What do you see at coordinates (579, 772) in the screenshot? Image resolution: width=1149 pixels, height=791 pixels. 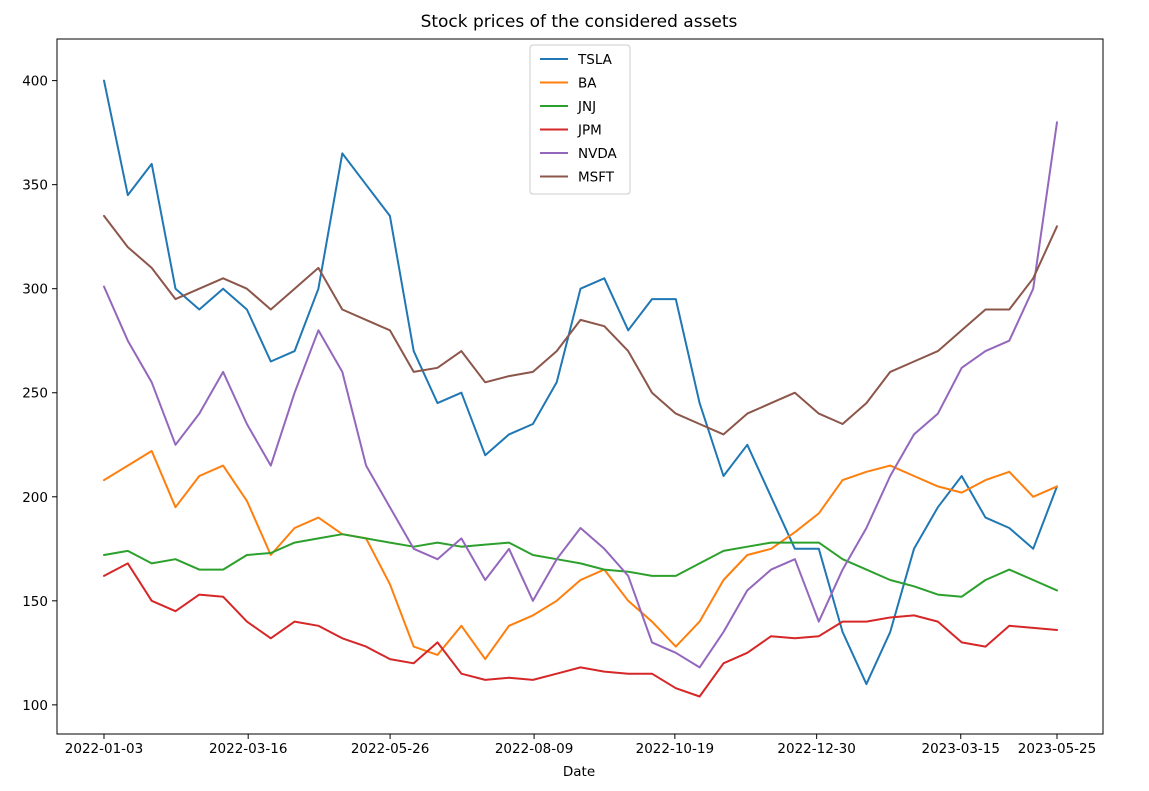 I see `x-axis-label: Date` at bounding box center [579, 772].